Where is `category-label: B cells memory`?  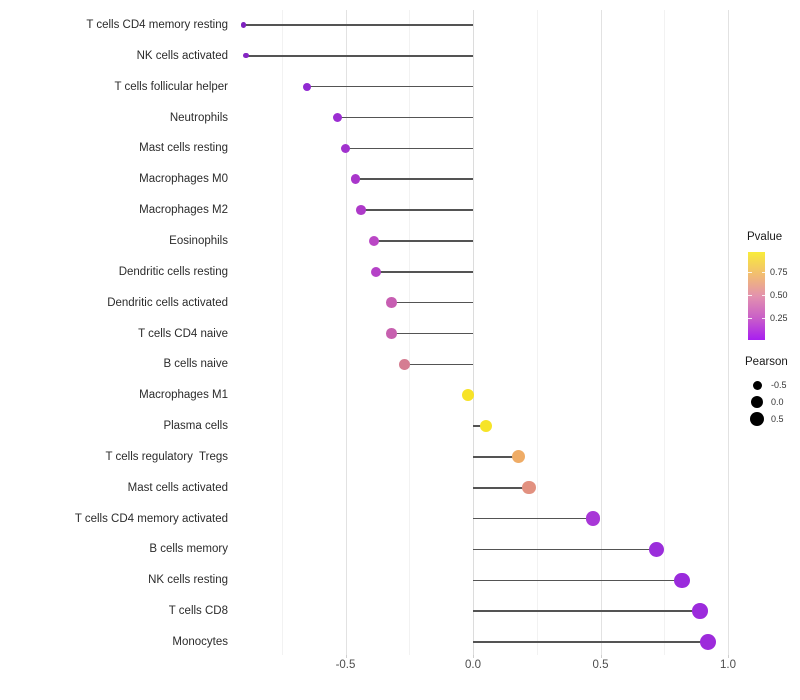 category-label: B cells memory is located at coordinates (188, 549).